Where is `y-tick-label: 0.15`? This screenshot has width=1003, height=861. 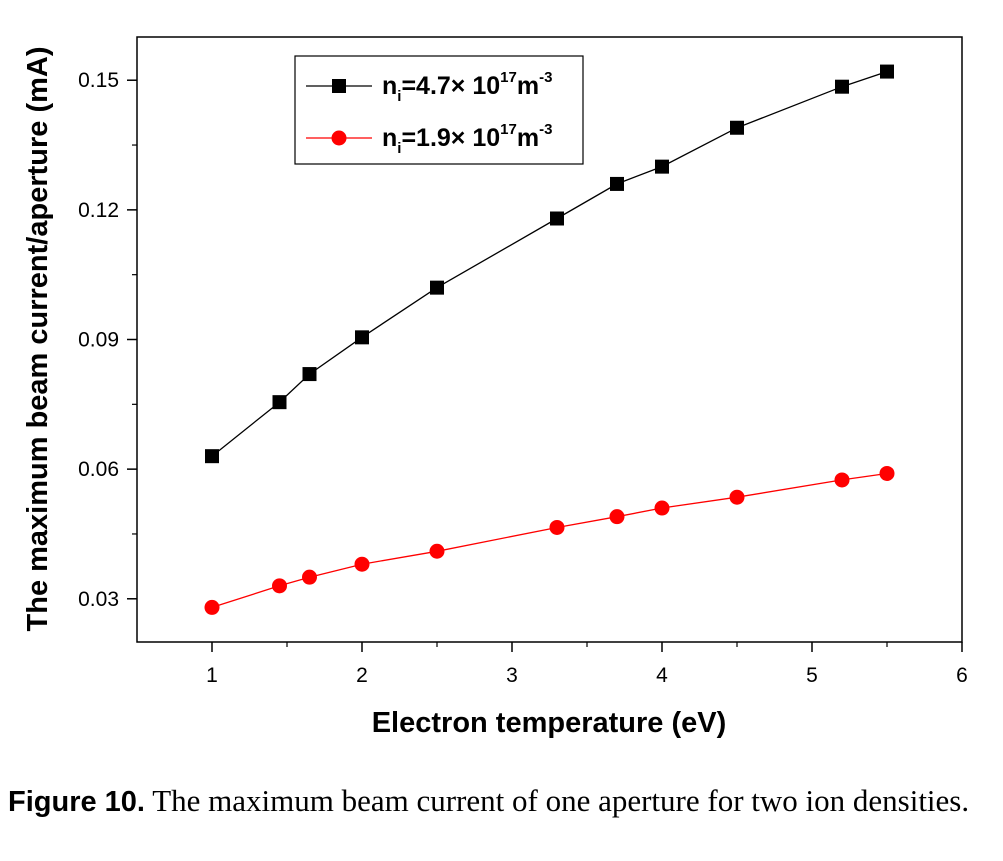
y-tick-label: 0.15 is located at coordinates (98, 80).